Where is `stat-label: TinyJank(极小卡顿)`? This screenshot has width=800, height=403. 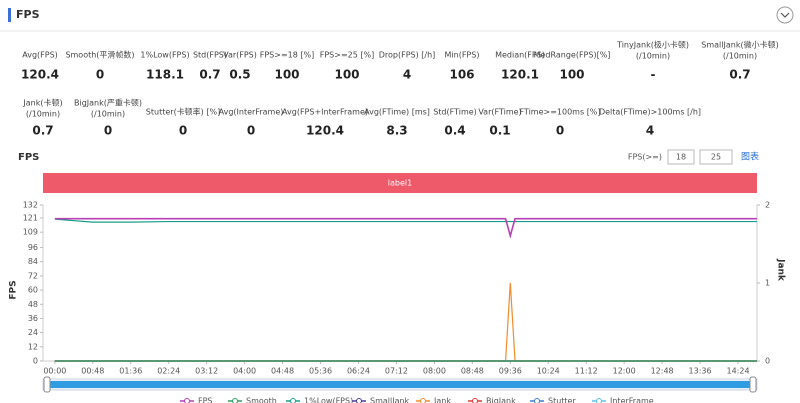
stat-label: TinyJank(极小卡顿) is located at coordinates (652, 45).